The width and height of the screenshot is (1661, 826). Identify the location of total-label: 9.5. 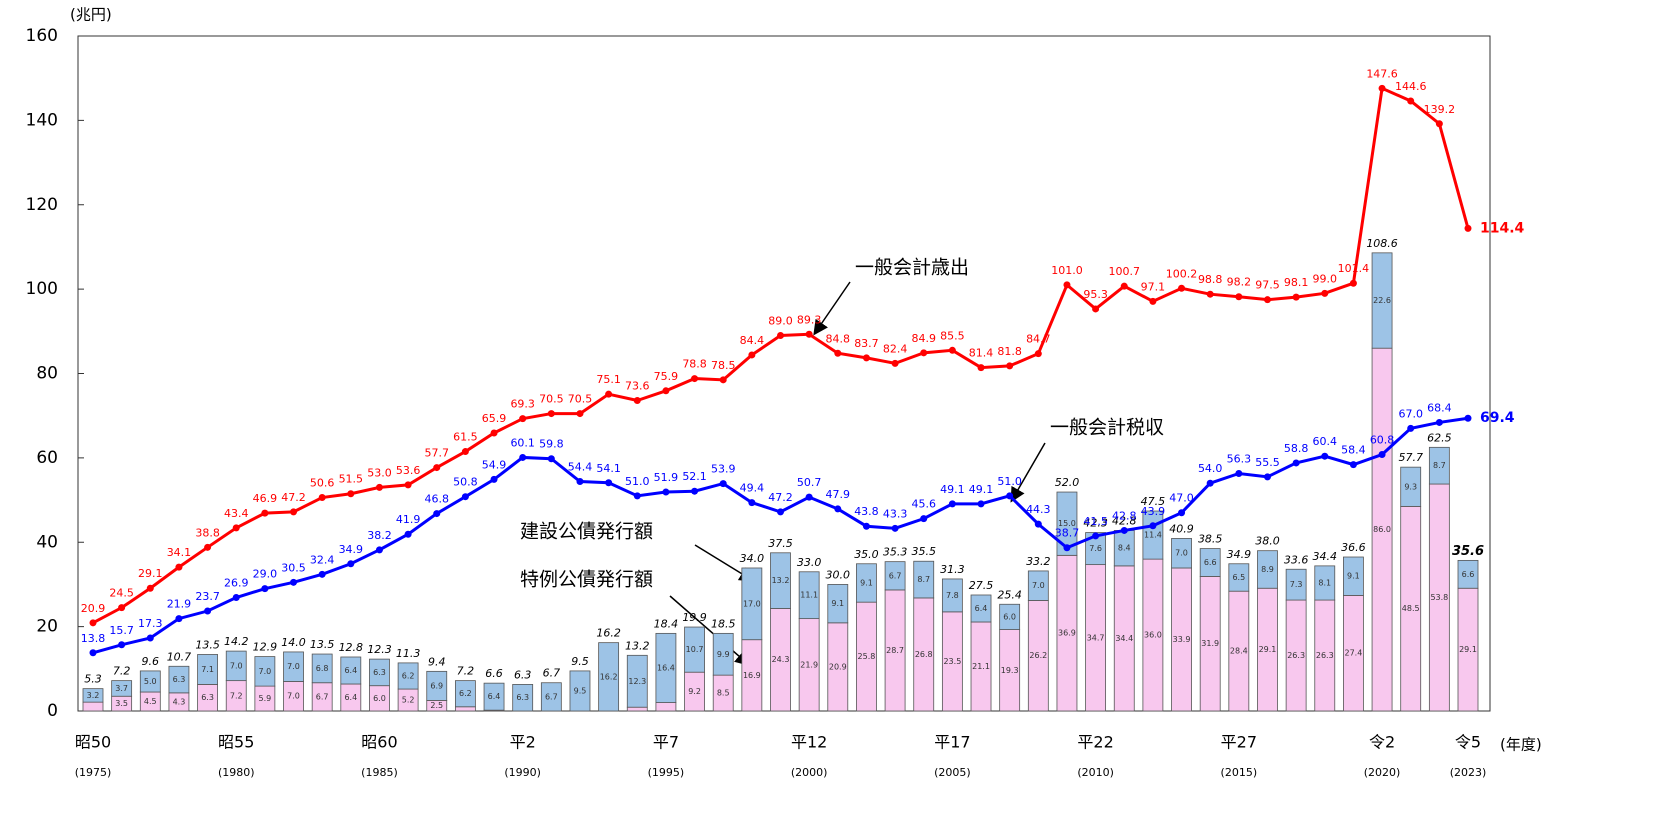
(580, 661).